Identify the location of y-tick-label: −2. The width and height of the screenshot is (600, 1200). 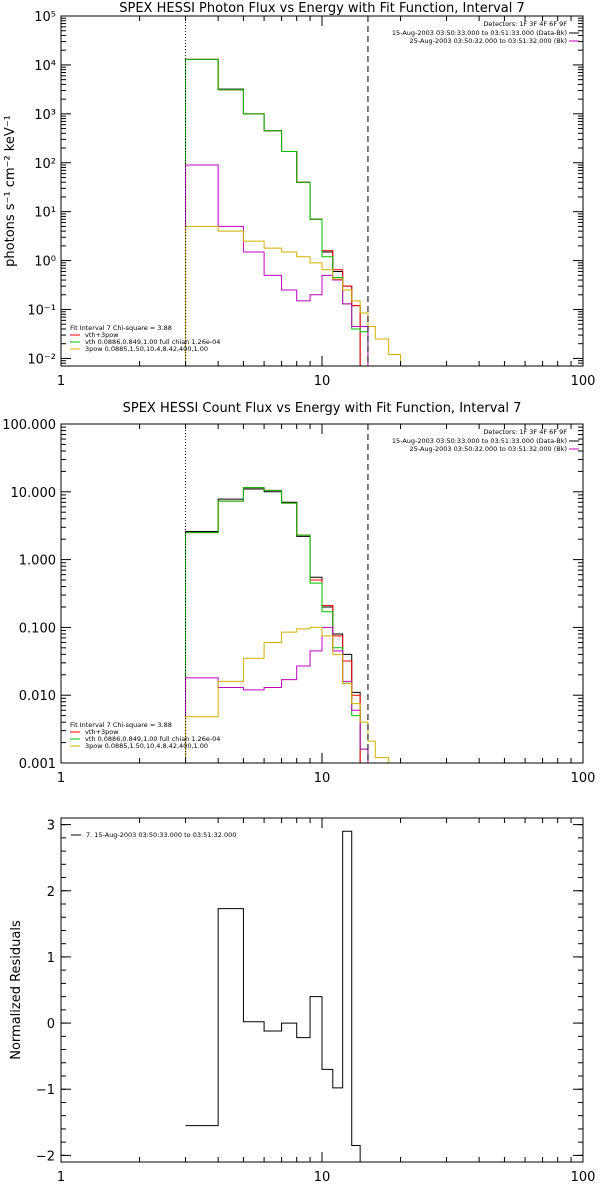
(45, 1156).